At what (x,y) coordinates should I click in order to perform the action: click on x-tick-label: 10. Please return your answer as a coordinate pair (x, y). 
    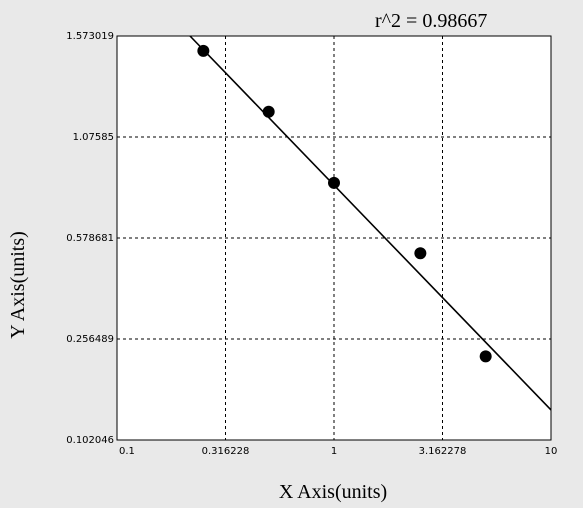
    Looking at the image, I should click on (551, 451).